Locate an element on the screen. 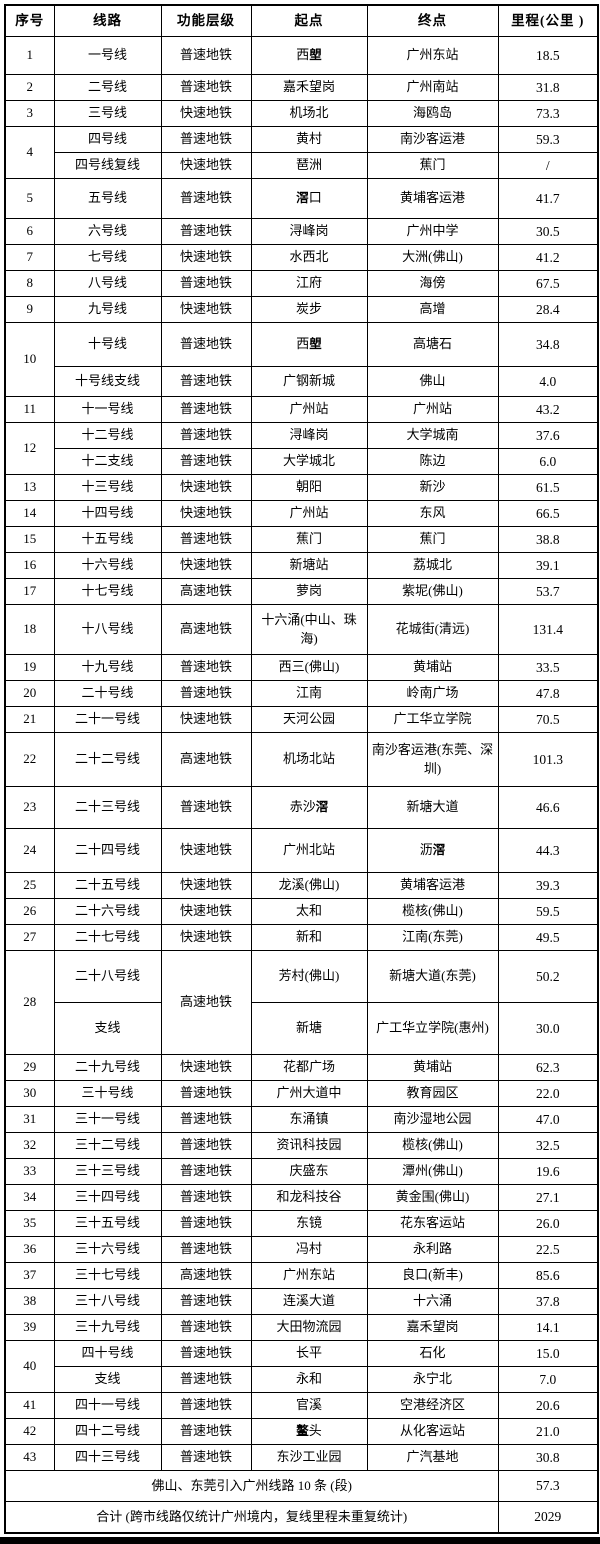  cell-line-name: 二十九号线 is located at coordinates (107, 1067).